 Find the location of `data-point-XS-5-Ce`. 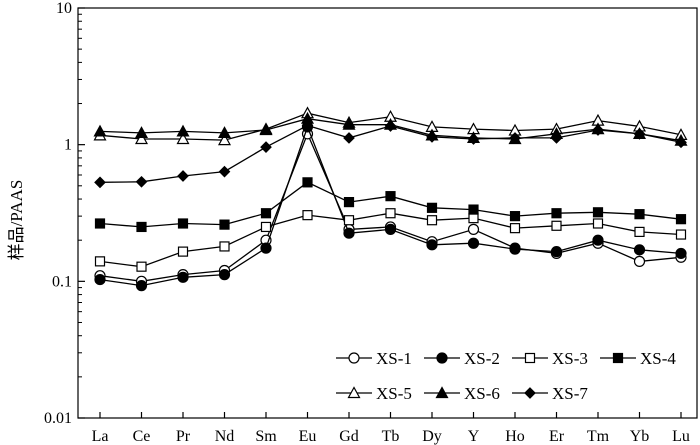

data-point-XS-5-Ce is located at coordinates (141, 138).